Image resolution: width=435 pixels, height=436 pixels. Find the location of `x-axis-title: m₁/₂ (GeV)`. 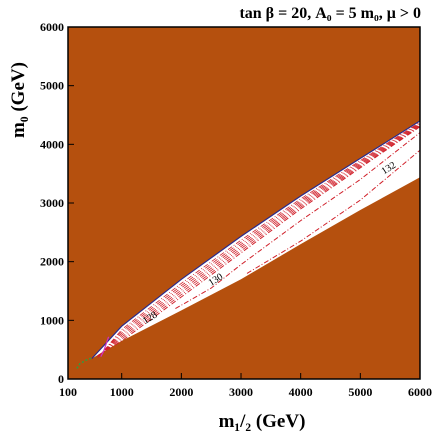

x-axis-title: m₁/₂ (GeV) is located at coordinates (262, 421).